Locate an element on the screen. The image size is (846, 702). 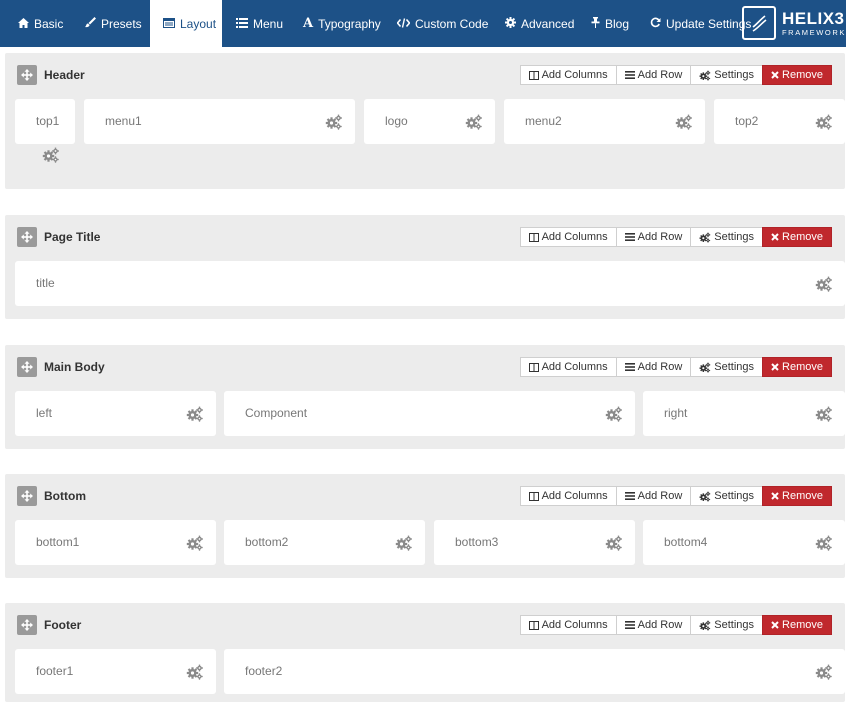
column-bottom3: bottom3 is located at coordinates (534, 542).